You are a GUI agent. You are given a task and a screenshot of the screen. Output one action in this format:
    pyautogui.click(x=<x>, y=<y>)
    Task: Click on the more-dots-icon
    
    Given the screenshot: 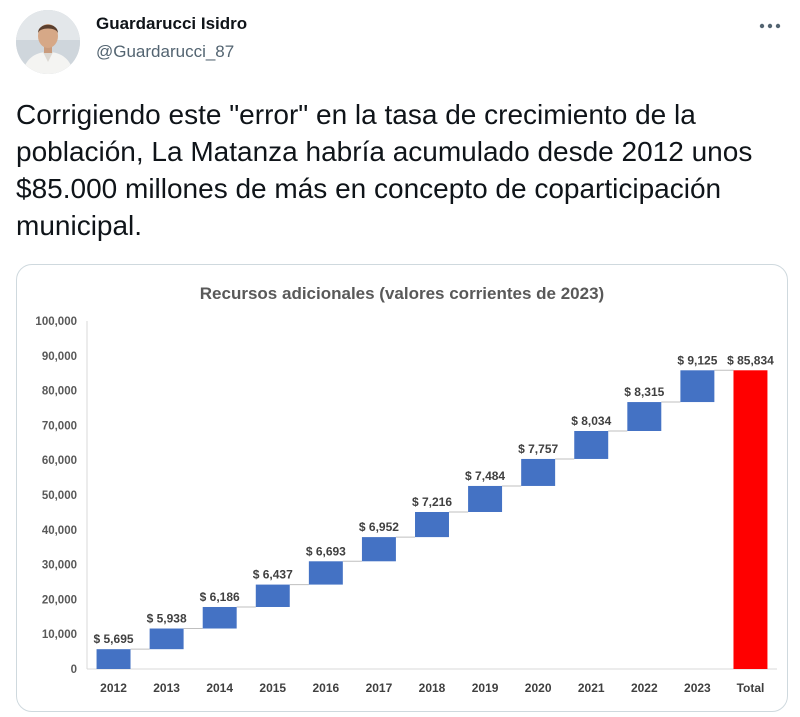 What is the action you would take?
    pyautogui.click(x=770, y=26)
    